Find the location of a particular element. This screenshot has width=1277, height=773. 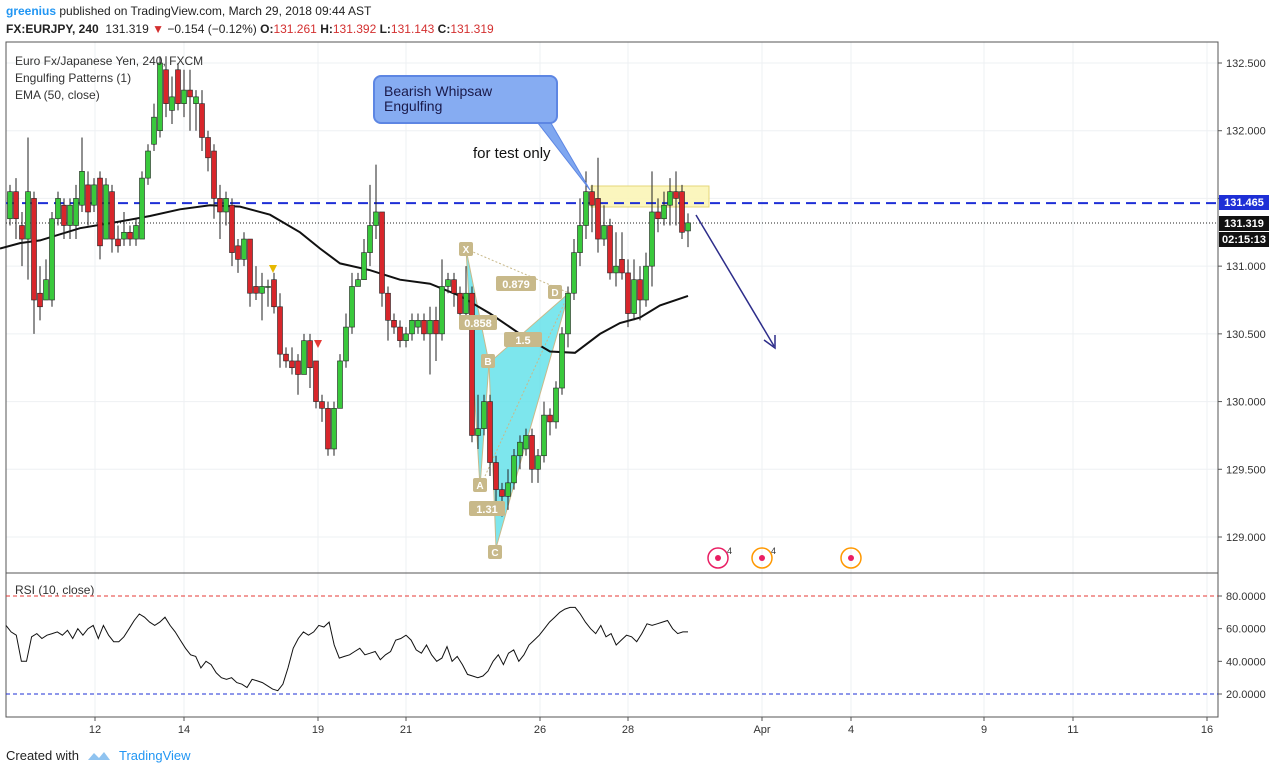

high-label: H: is located at coordinates (326, 29).